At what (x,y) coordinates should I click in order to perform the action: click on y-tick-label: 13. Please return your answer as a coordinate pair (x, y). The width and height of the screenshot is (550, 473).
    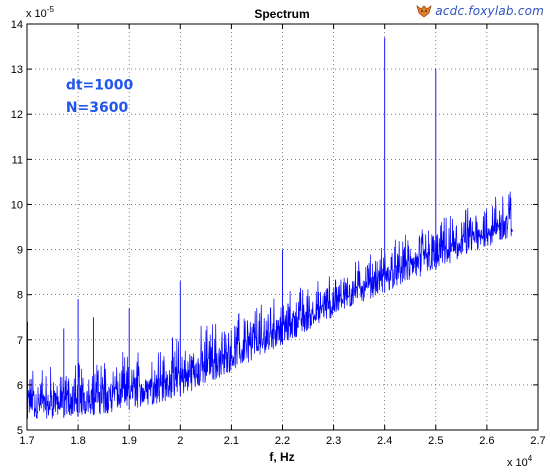
    Looking at the image, I should click on (17, 70).